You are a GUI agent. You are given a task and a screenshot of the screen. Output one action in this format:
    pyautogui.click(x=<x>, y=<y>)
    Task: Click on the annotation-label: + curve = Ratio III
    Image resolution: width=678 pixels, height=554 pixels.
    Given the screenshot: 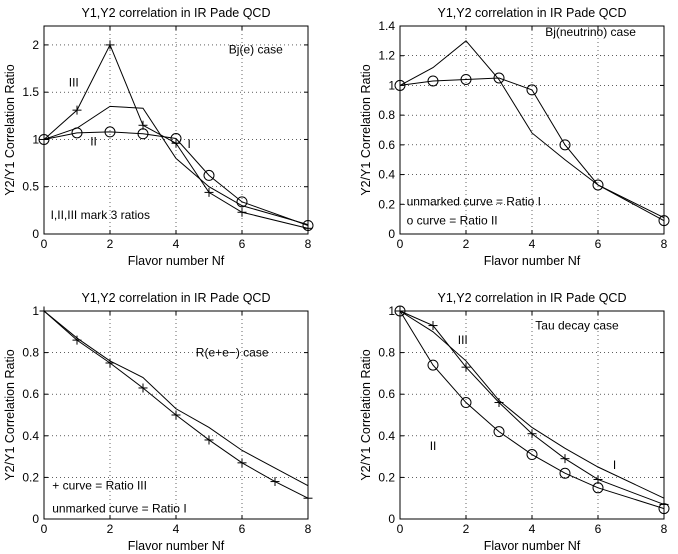 What is the action you would take?
    pyautogui.click(x=99, y=486)
    